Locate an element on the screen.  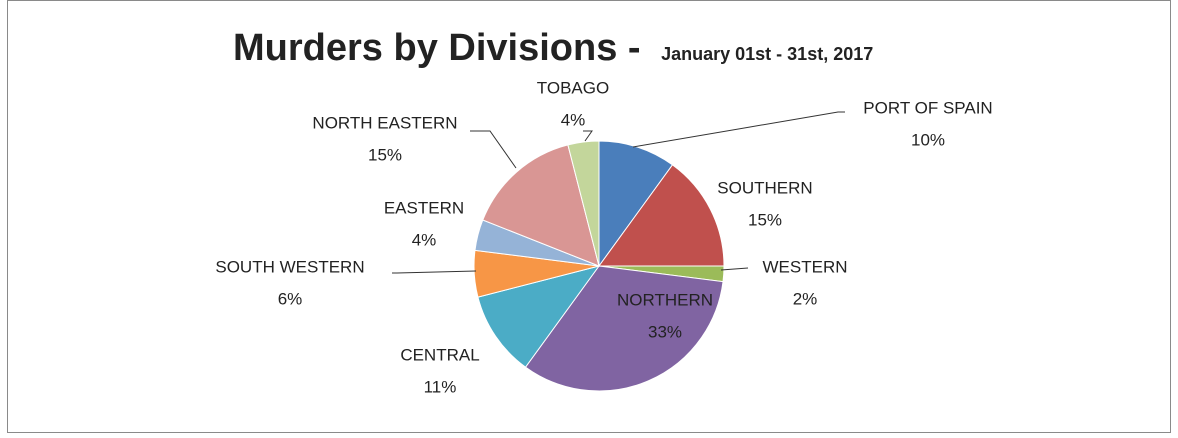
slice-name: PORT OF SPAIN is located at coordinates (927, 107).